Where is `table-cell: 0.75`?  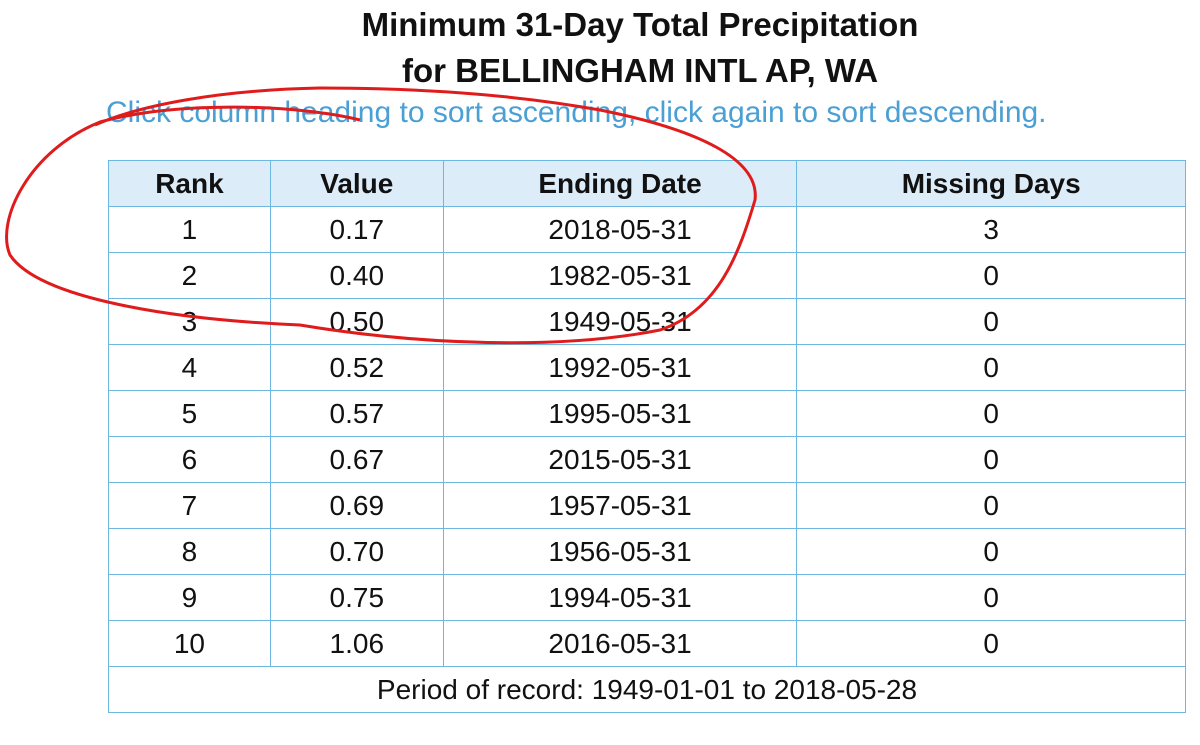 table-cell: 0.75 is located at coordinates (356, 597).